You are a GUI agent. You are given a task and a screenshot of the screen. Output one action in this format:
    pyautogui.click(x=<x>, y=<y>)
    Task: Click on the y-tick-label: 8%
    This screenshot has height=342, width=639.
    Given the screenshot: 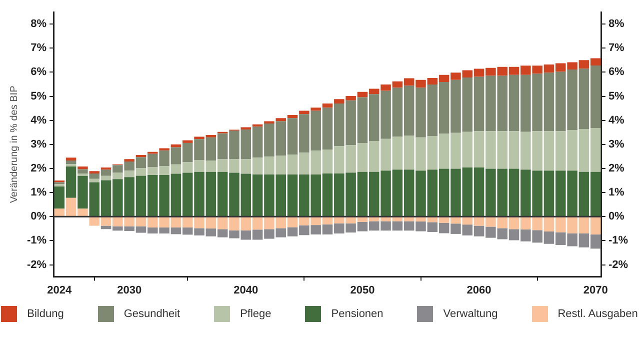 What is the action you would take?
    pyautogui.click(x=38, y=24)
    